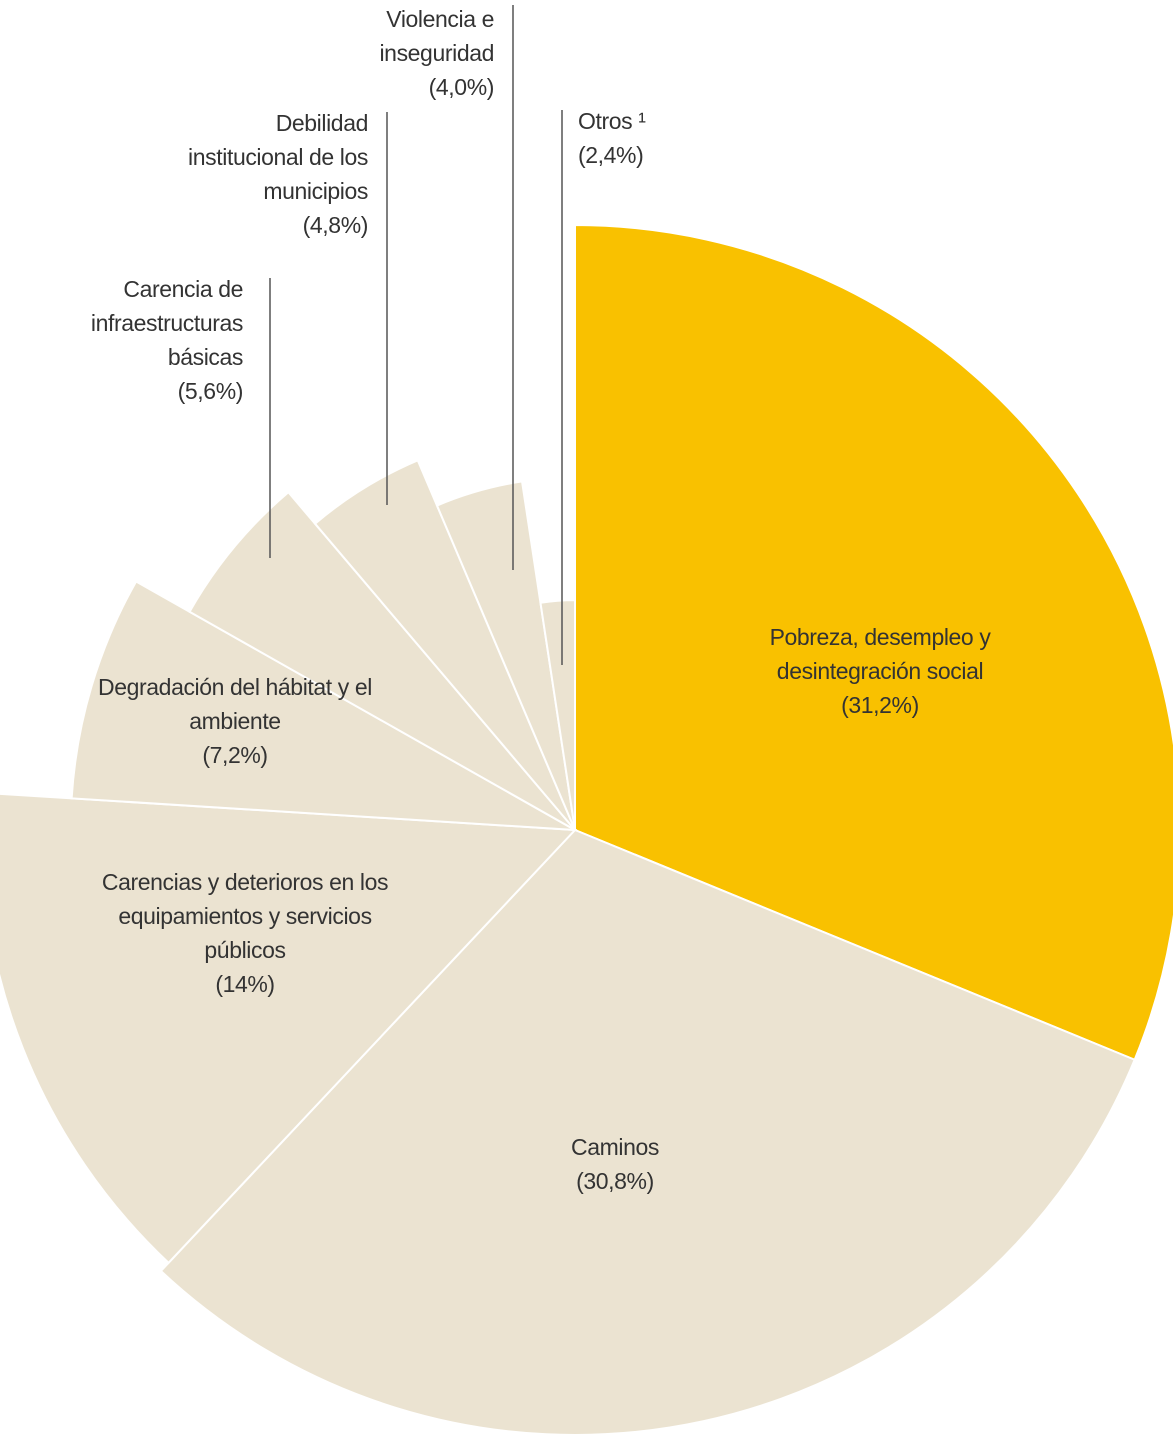 The image size is (1173, 1440). What do you see at coordinates (335, 225) in the screenshot?
I see `value-label: (4,8%)` at bounding box center [335, 225].